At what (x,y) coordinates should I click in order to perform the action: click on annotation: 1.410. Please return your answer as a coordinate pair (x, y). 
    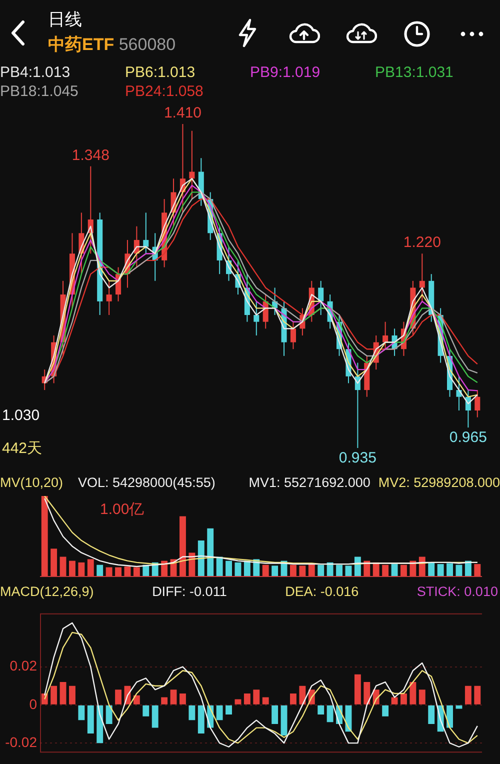
    Looking at the image, I should click on (183, 113).